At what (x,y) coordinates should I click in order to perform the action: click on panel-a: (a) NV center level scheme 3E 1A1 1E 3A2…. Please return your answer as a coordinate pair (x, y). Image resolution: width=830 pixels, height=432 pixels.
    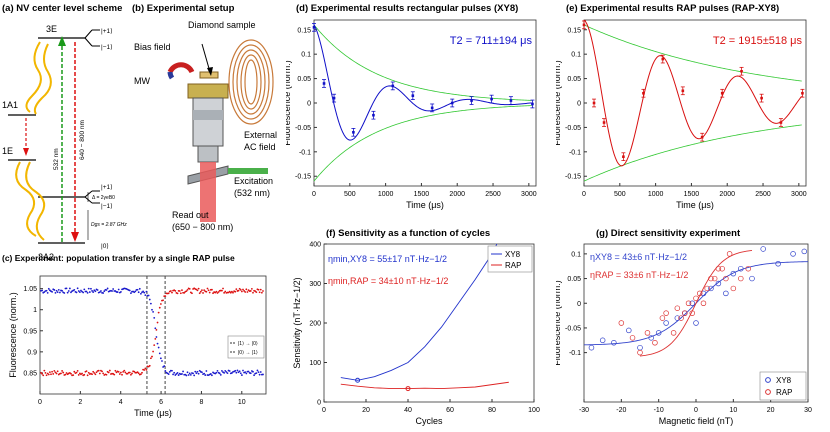
    Looking at the image, I should click on (65, 131).